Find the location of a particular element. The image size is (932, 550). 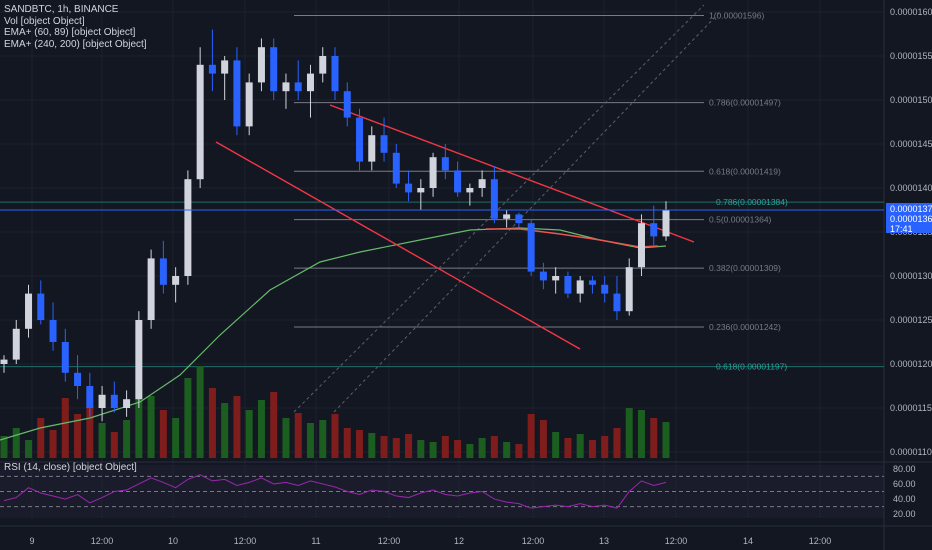

fib-extension-label: 0.618(0.00001197) is located at coordinates (751, 367).